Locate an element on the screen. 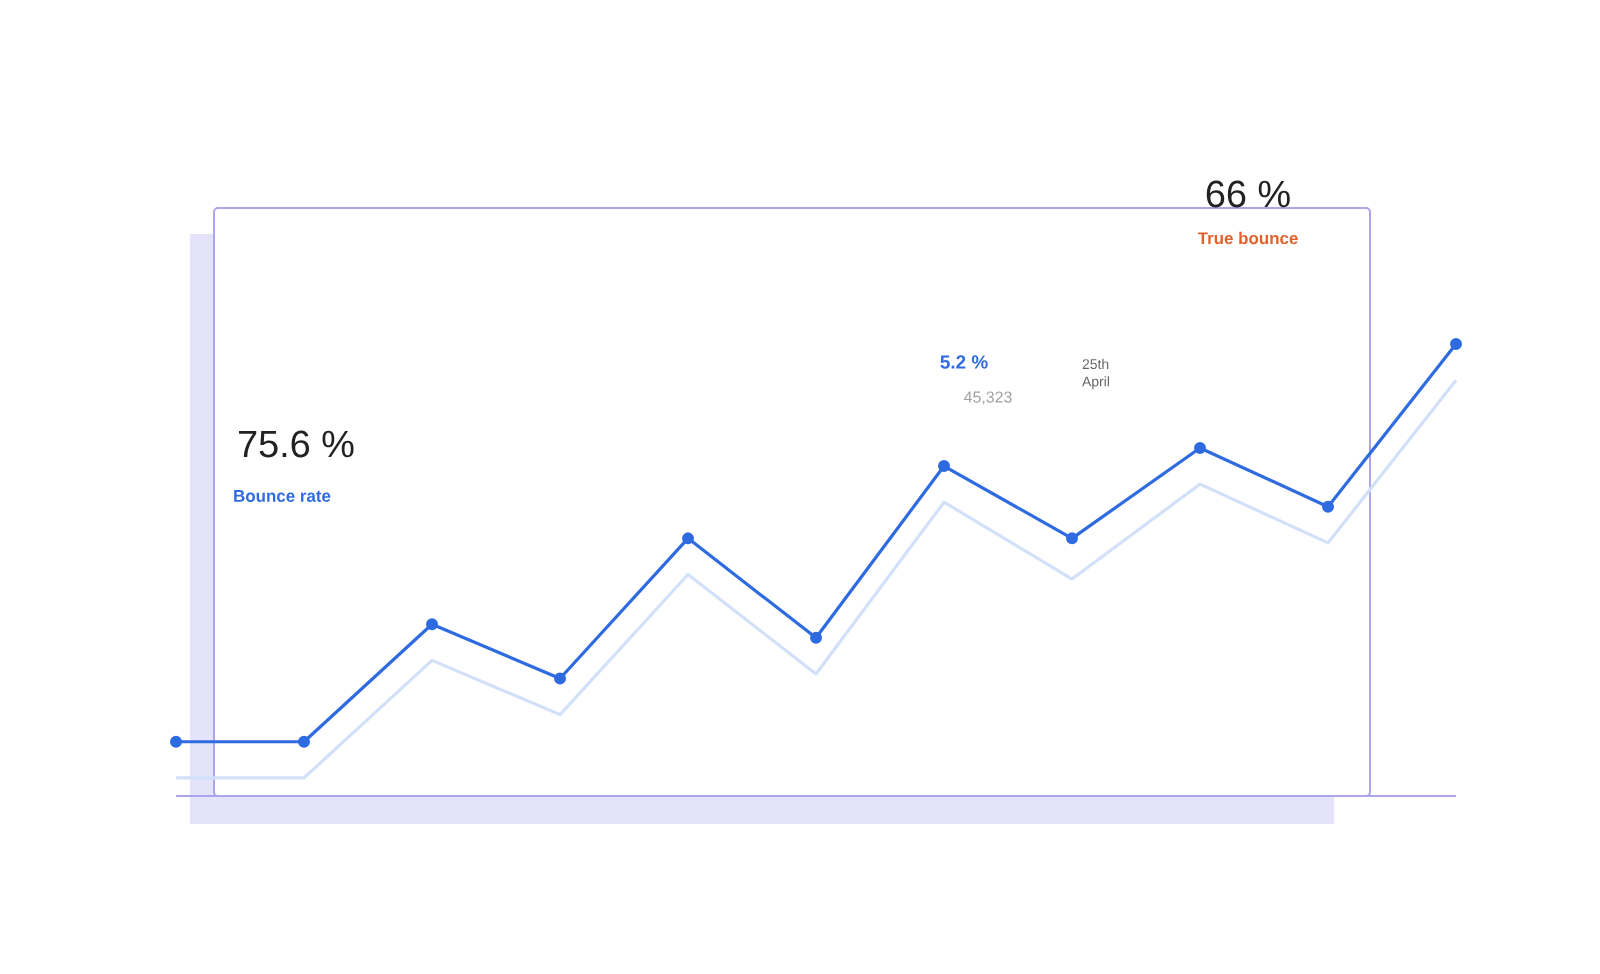 This screenshot has height=974, width=1600. annotation: 75.6 % is located at coordinates (296, 444).